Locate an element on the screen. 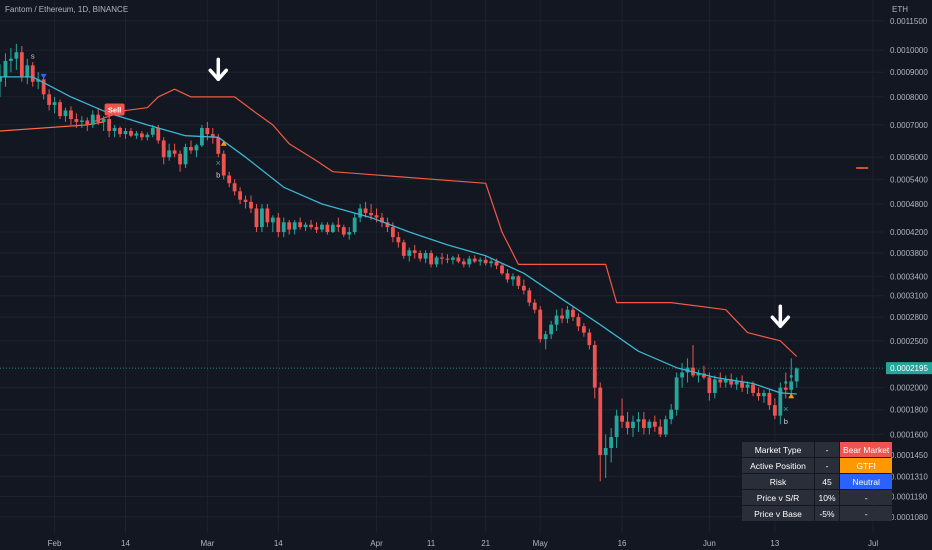 Image resolution: width=932 pixels, height=550 pixels. y-tick-label: 0.0003100 is located at coordinates (909, 296).